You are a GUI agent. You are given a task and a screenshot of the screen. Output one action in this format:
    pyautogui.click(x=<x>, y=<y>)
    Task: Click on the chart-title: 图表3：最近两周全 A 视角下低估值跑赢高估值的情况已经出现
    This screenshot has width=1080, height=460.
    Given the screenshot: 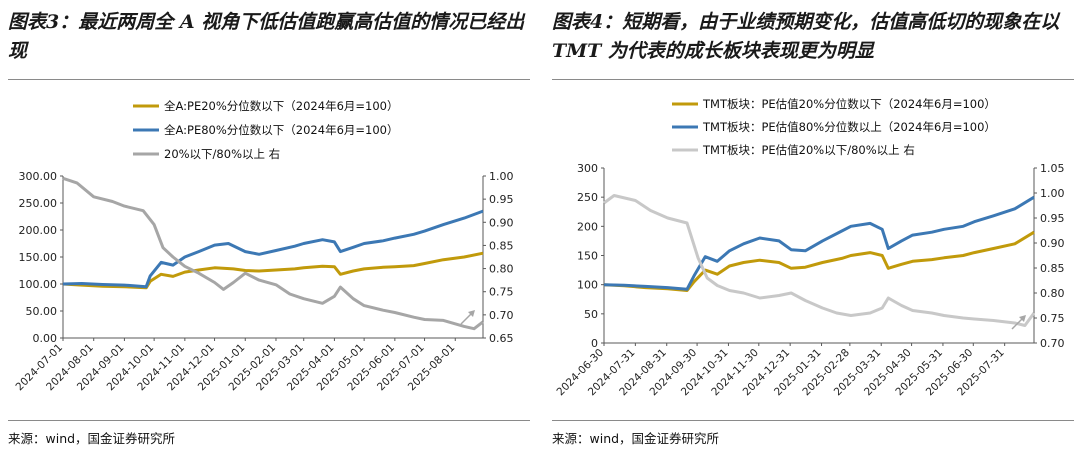 What is the action you would take?
    pyautogui.click(x=266, y=36)
    